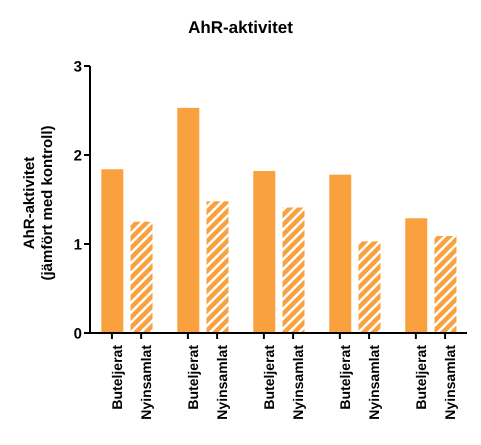 The image size is (481, 445). What do you see at coordinates (78, 155) in the screenshot?
I see `y-tick-label: 2` at bounding box center [78, 155].